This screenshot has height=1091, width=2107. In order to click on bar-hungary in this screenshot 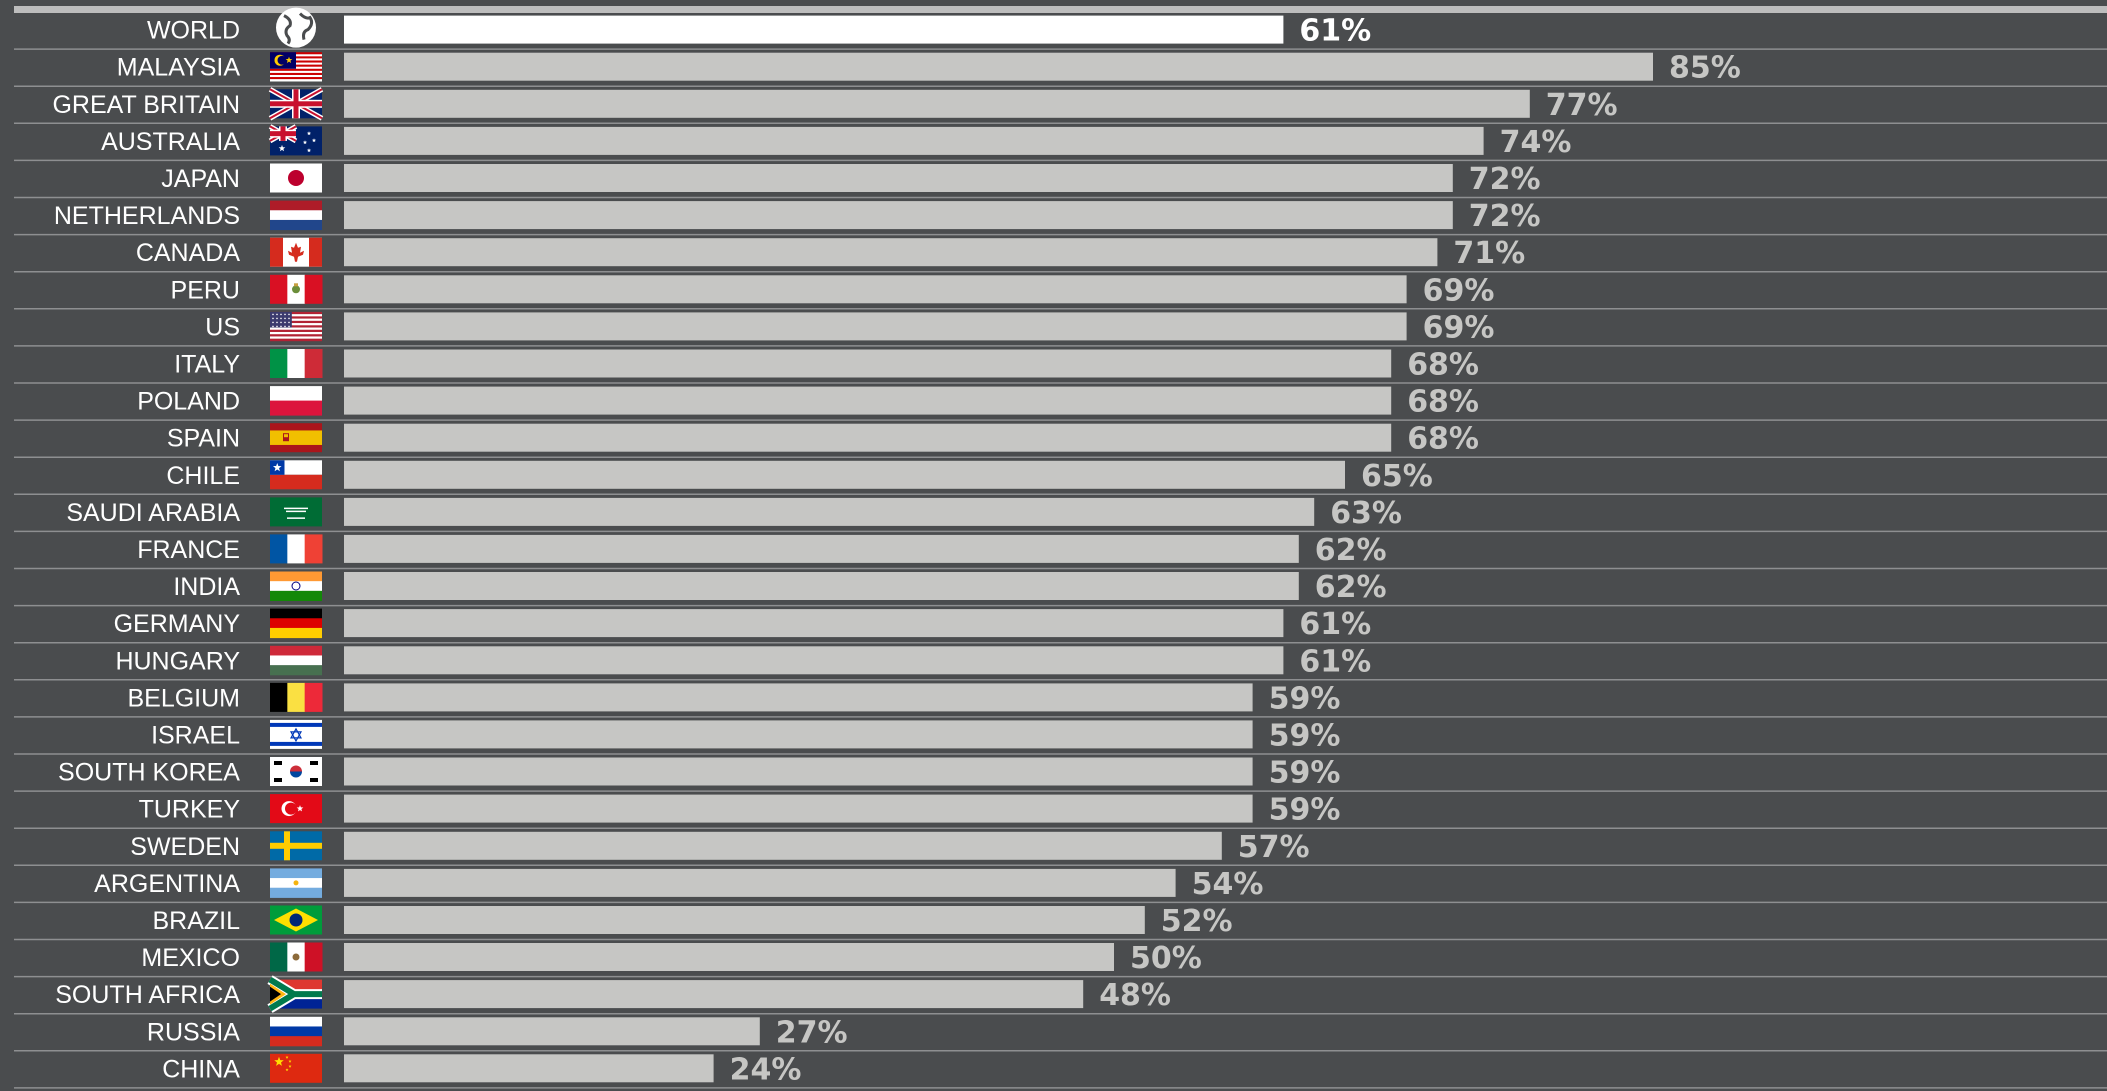, I will do `click(814, 660)`.